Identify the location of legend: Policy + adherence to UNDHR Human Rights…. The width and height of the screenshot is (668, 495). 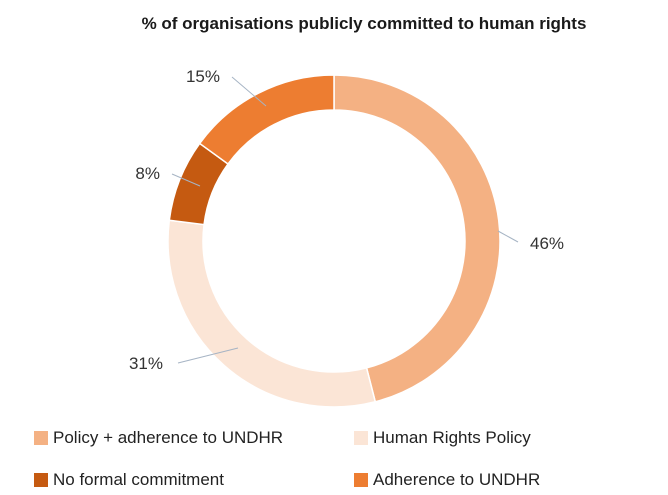
(344, 459).